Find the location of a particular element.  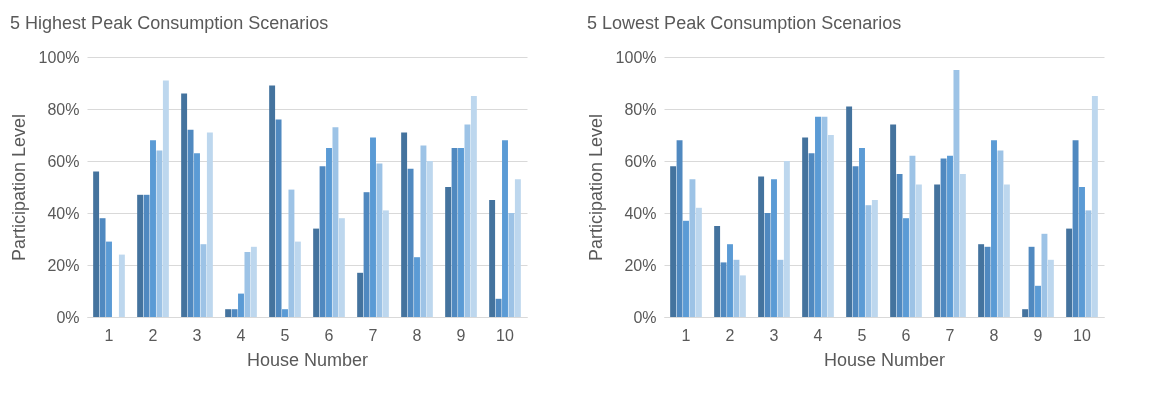

x-tick-label: 10 is located at coordinates (505, 335).